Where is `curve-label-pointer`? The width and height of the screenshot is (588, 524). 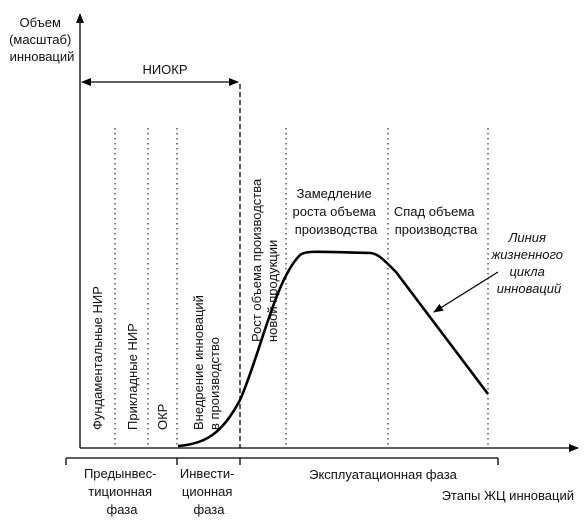 curve-label-pointer is located at coordinates (466, 292).